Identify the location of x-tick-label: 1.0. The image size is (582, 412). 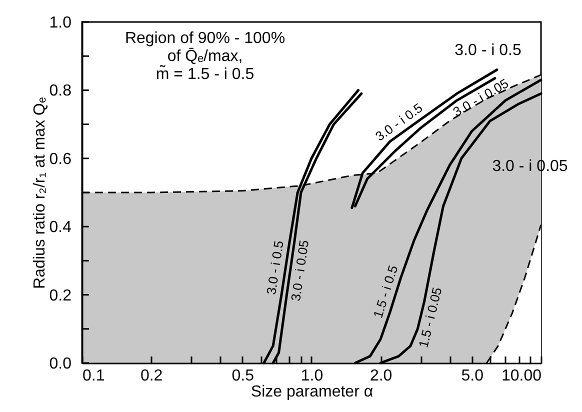
(312, 376).